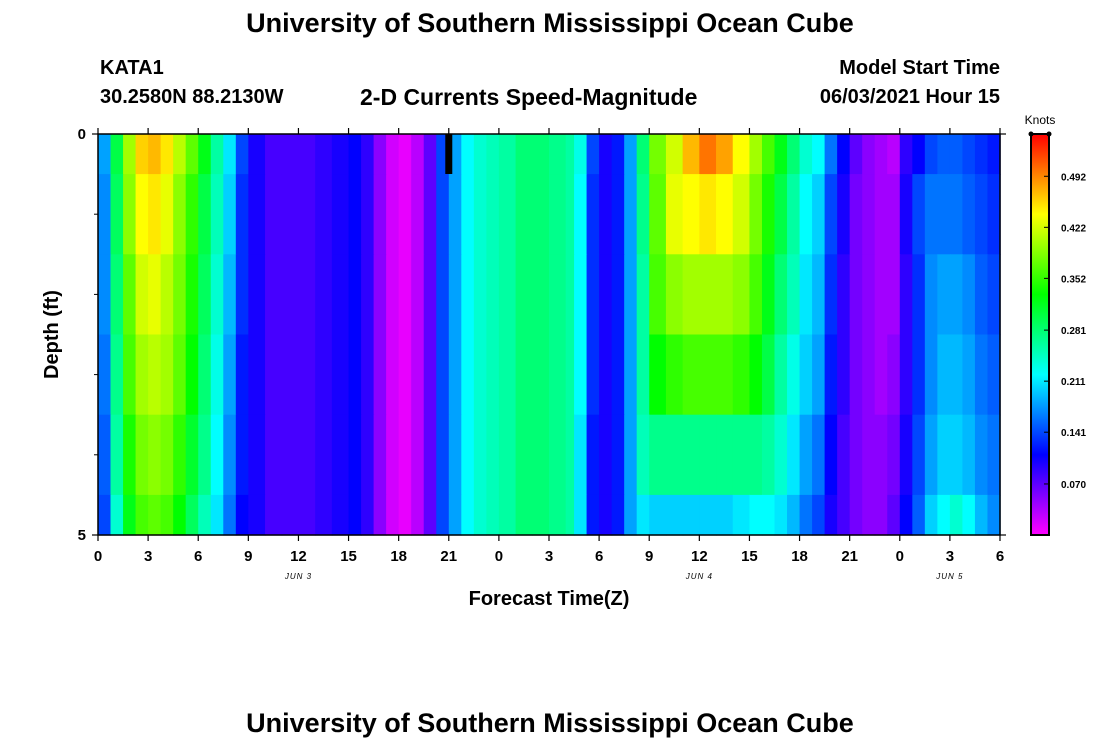 The height and width of the screenshot is (750, 1100). What do you see at coordinates (1040, 120) in the screenshot?
I see `colorbar-label: Knots` at bounding box center [1040, 120].